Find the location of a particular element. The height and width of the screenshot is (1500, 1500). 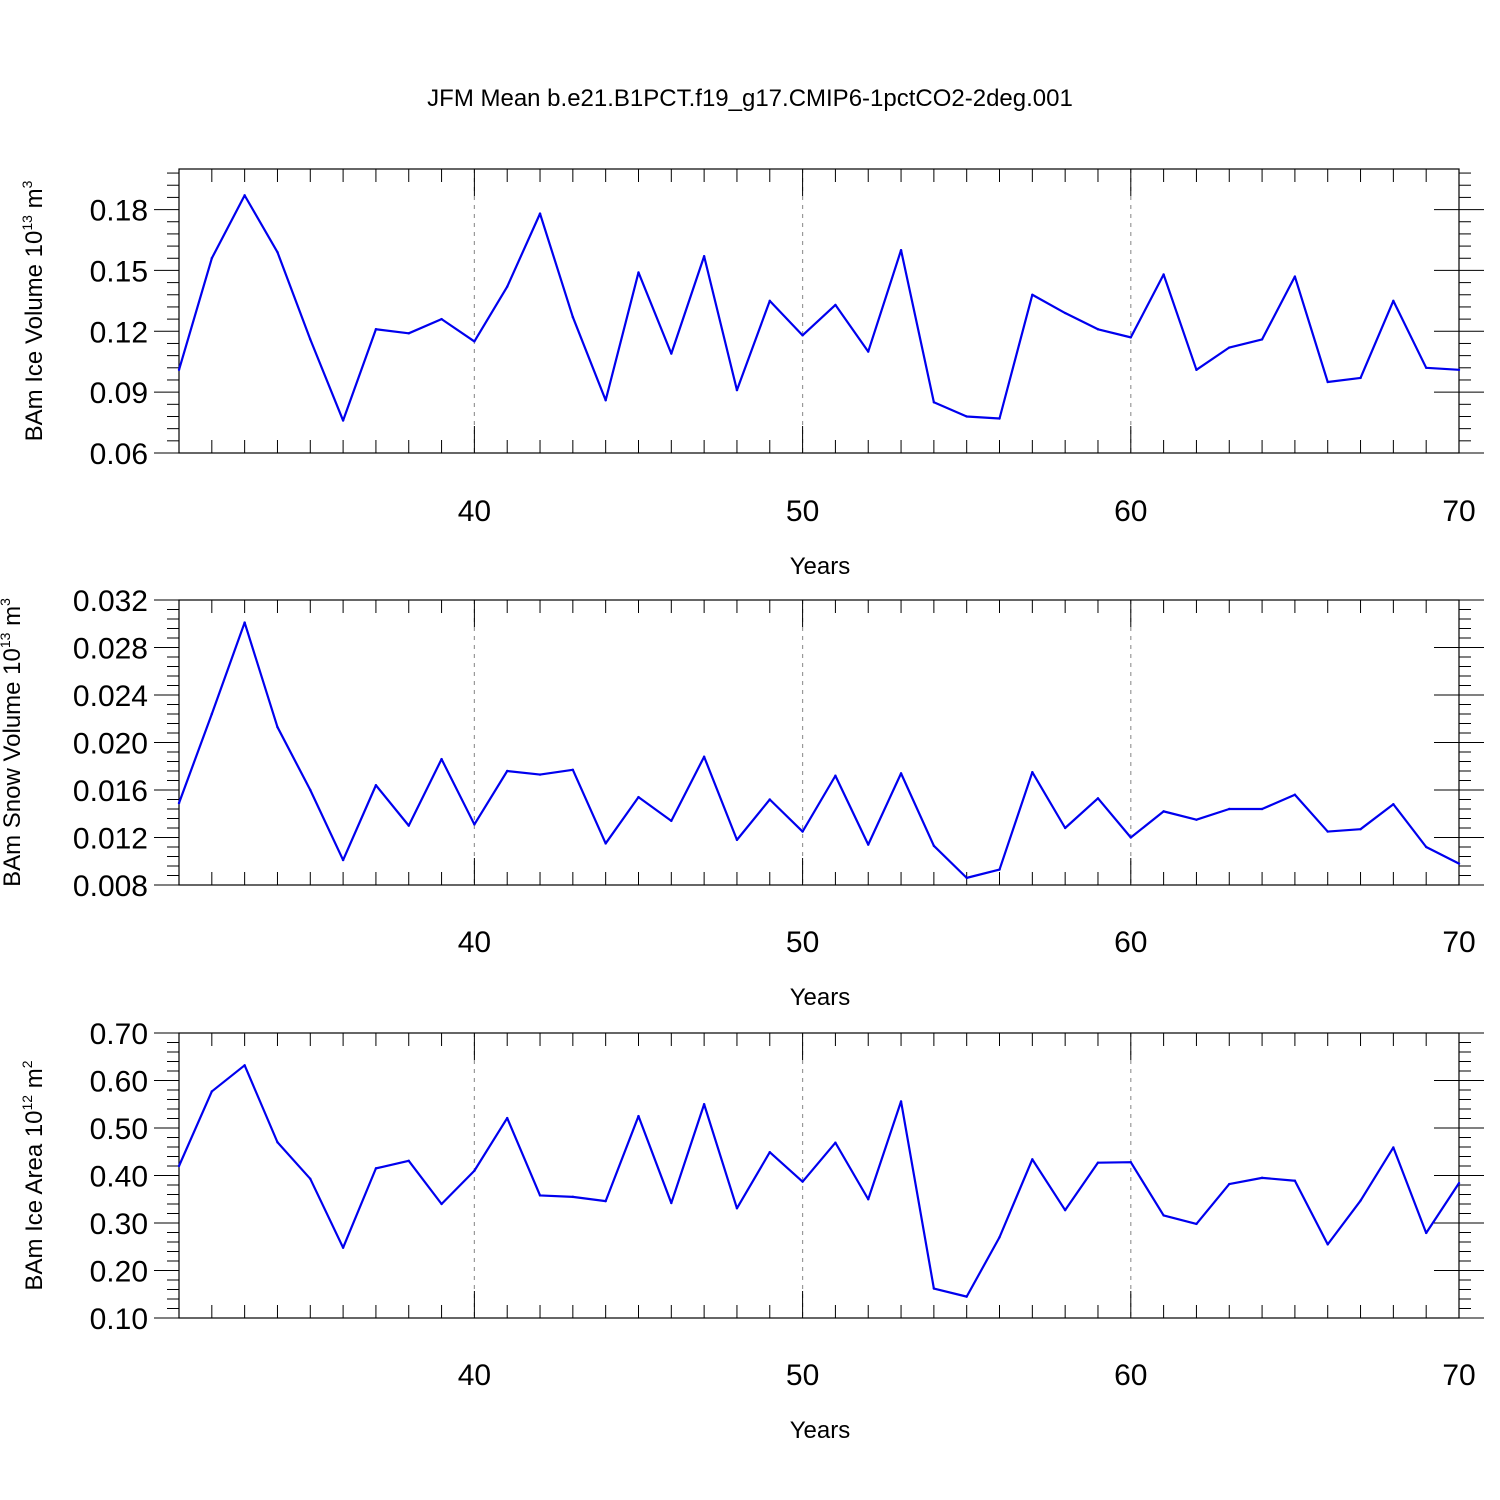

y-tick-label: 0.60 is located at coordinates (119, 1082).